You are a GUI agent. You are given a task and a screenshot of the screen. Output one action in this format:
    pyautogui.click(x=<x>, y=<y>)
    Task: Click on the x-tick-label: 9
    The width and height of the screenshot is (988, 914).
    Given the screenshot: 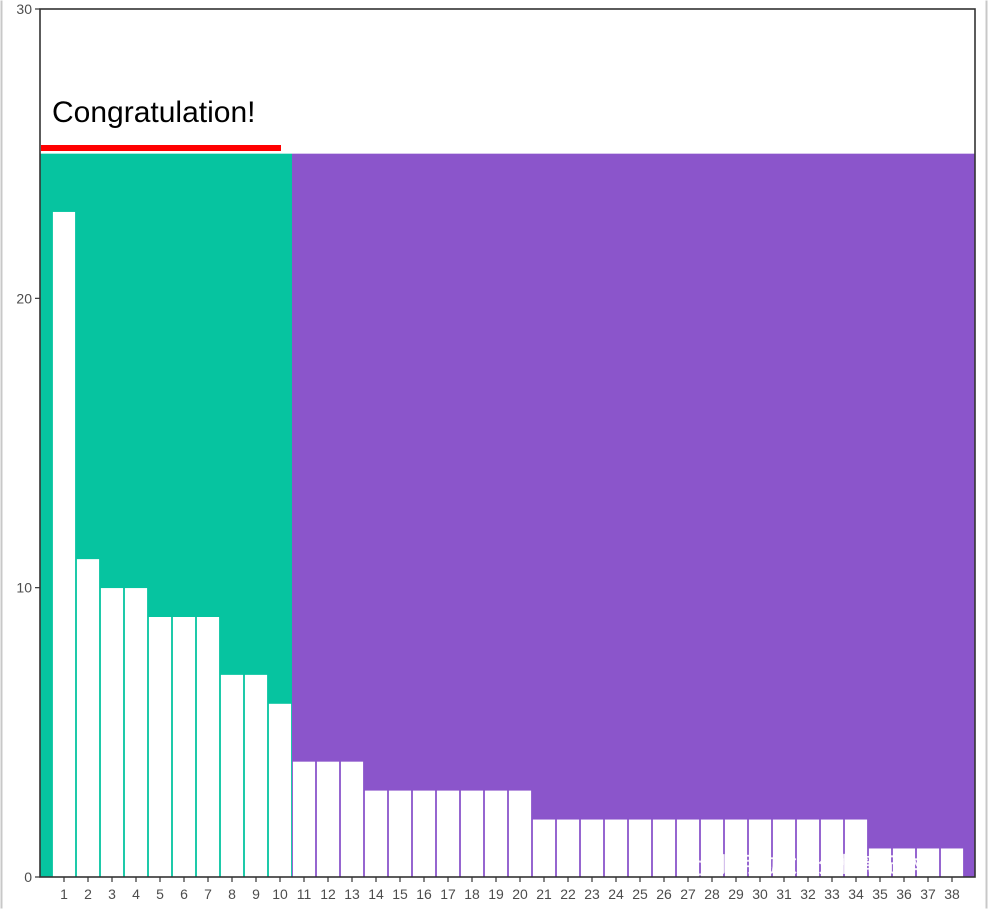 What is the action you would take?
    pyautogui.click(x=256, y=894)
    